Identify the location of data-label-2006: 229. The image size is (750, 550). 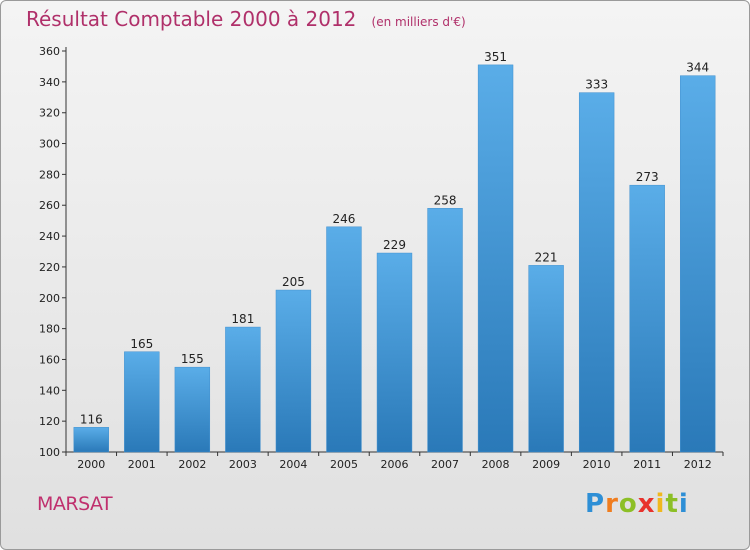
(394, 245).